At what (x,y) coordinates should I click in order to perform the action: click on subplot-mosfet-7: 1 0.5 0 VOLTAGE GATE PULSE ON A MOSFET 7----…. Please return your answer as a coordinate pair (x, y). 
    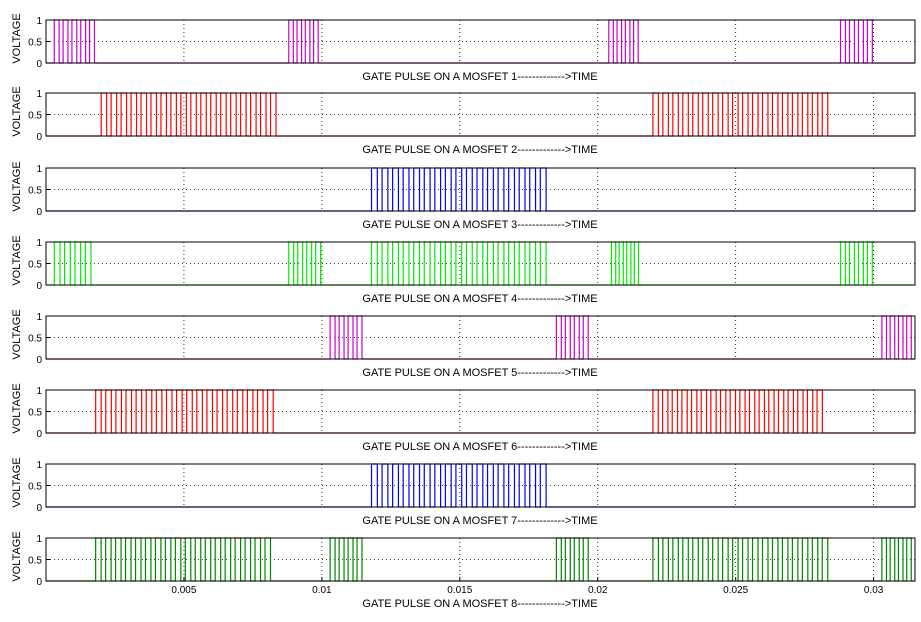
    Looking at the image, I should click on (463, 492).